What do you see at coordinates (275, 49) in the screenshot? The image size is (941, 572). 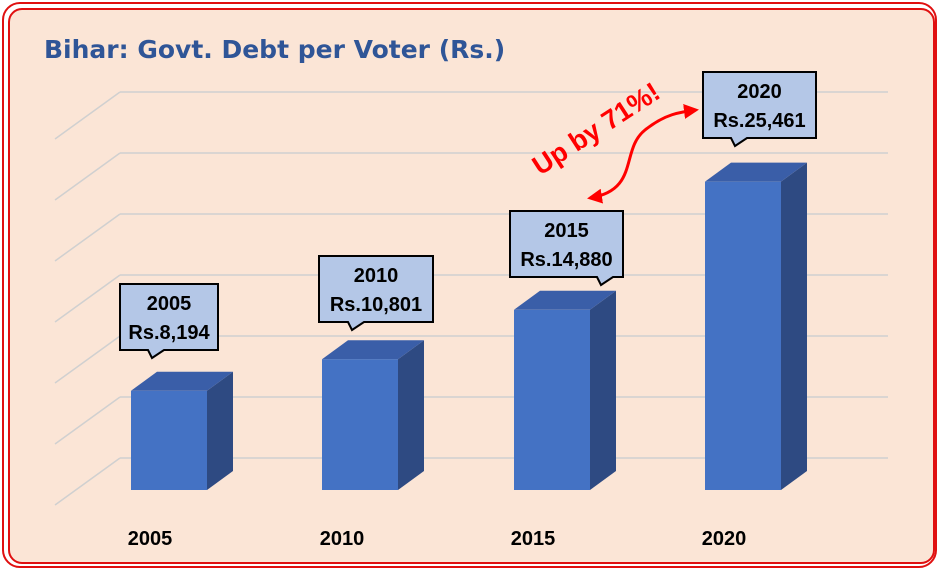 I see `chart-title: Bihar: Govt. Debt per Voter (Rs.)` at bounding box center [275, 49].